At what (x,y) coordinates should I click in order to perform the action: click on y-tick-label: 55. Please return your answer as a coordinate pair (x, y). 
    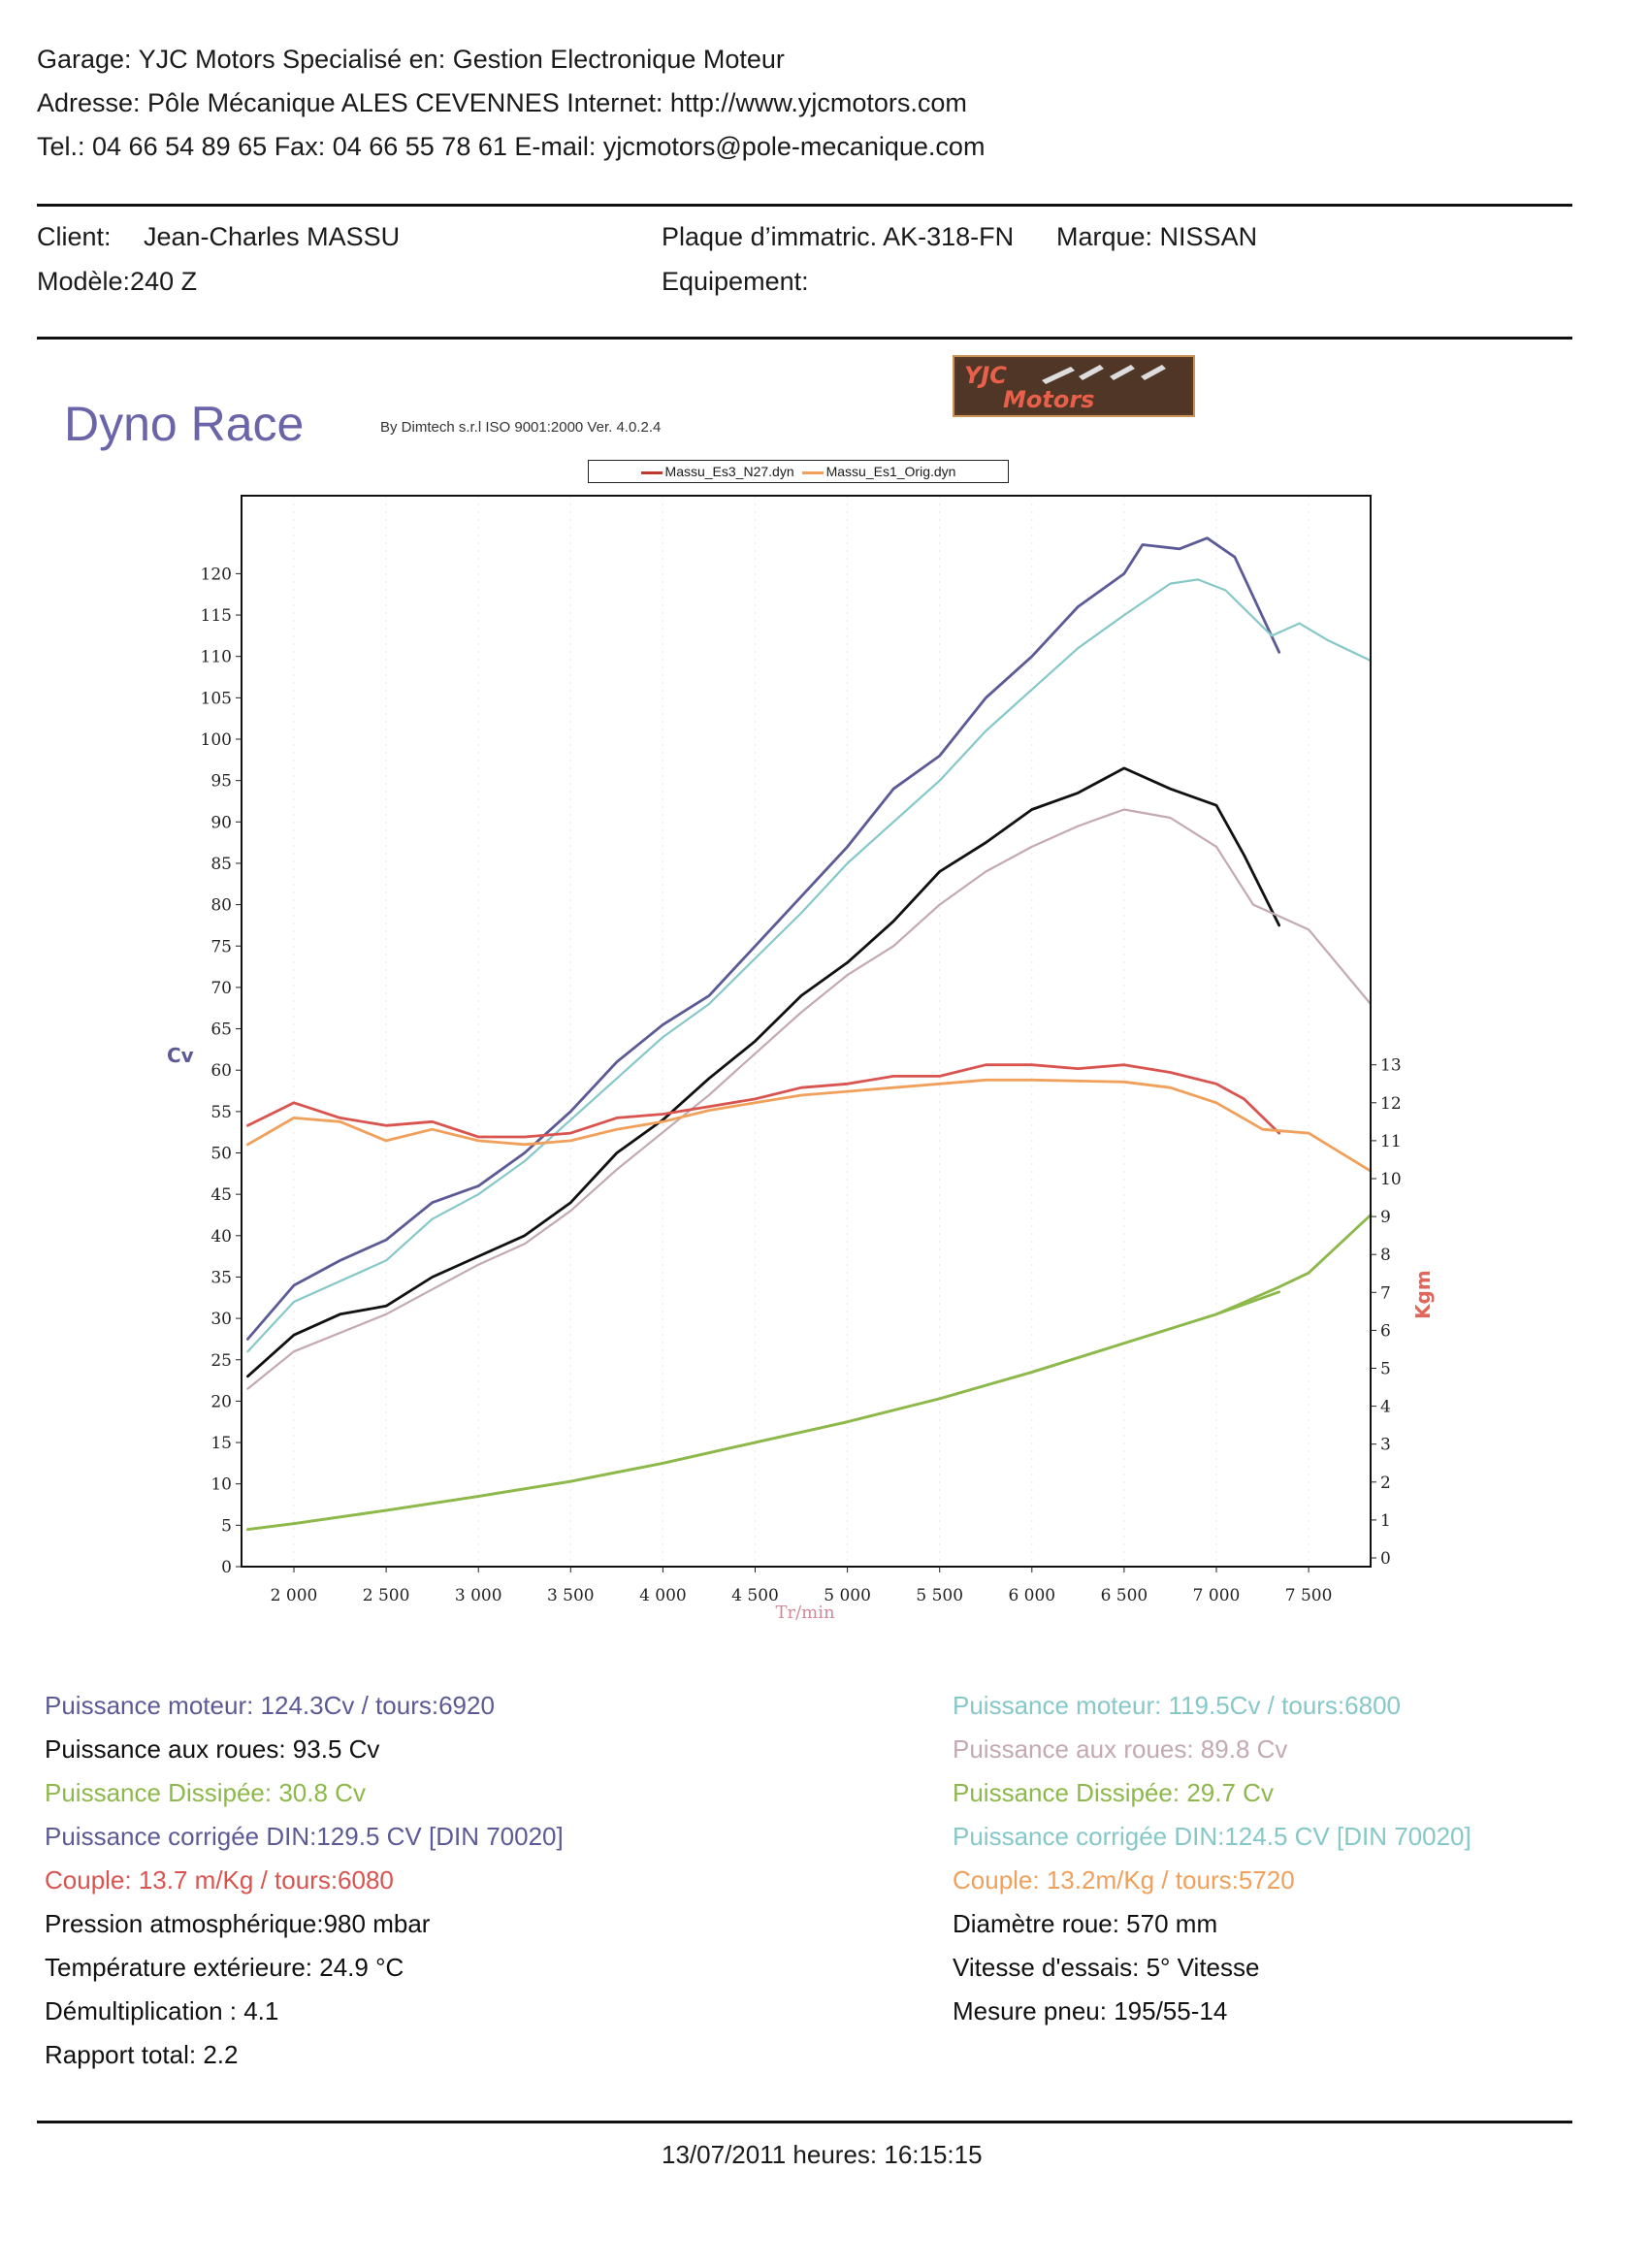
    Looking at the image, I should click on (221, 1112).